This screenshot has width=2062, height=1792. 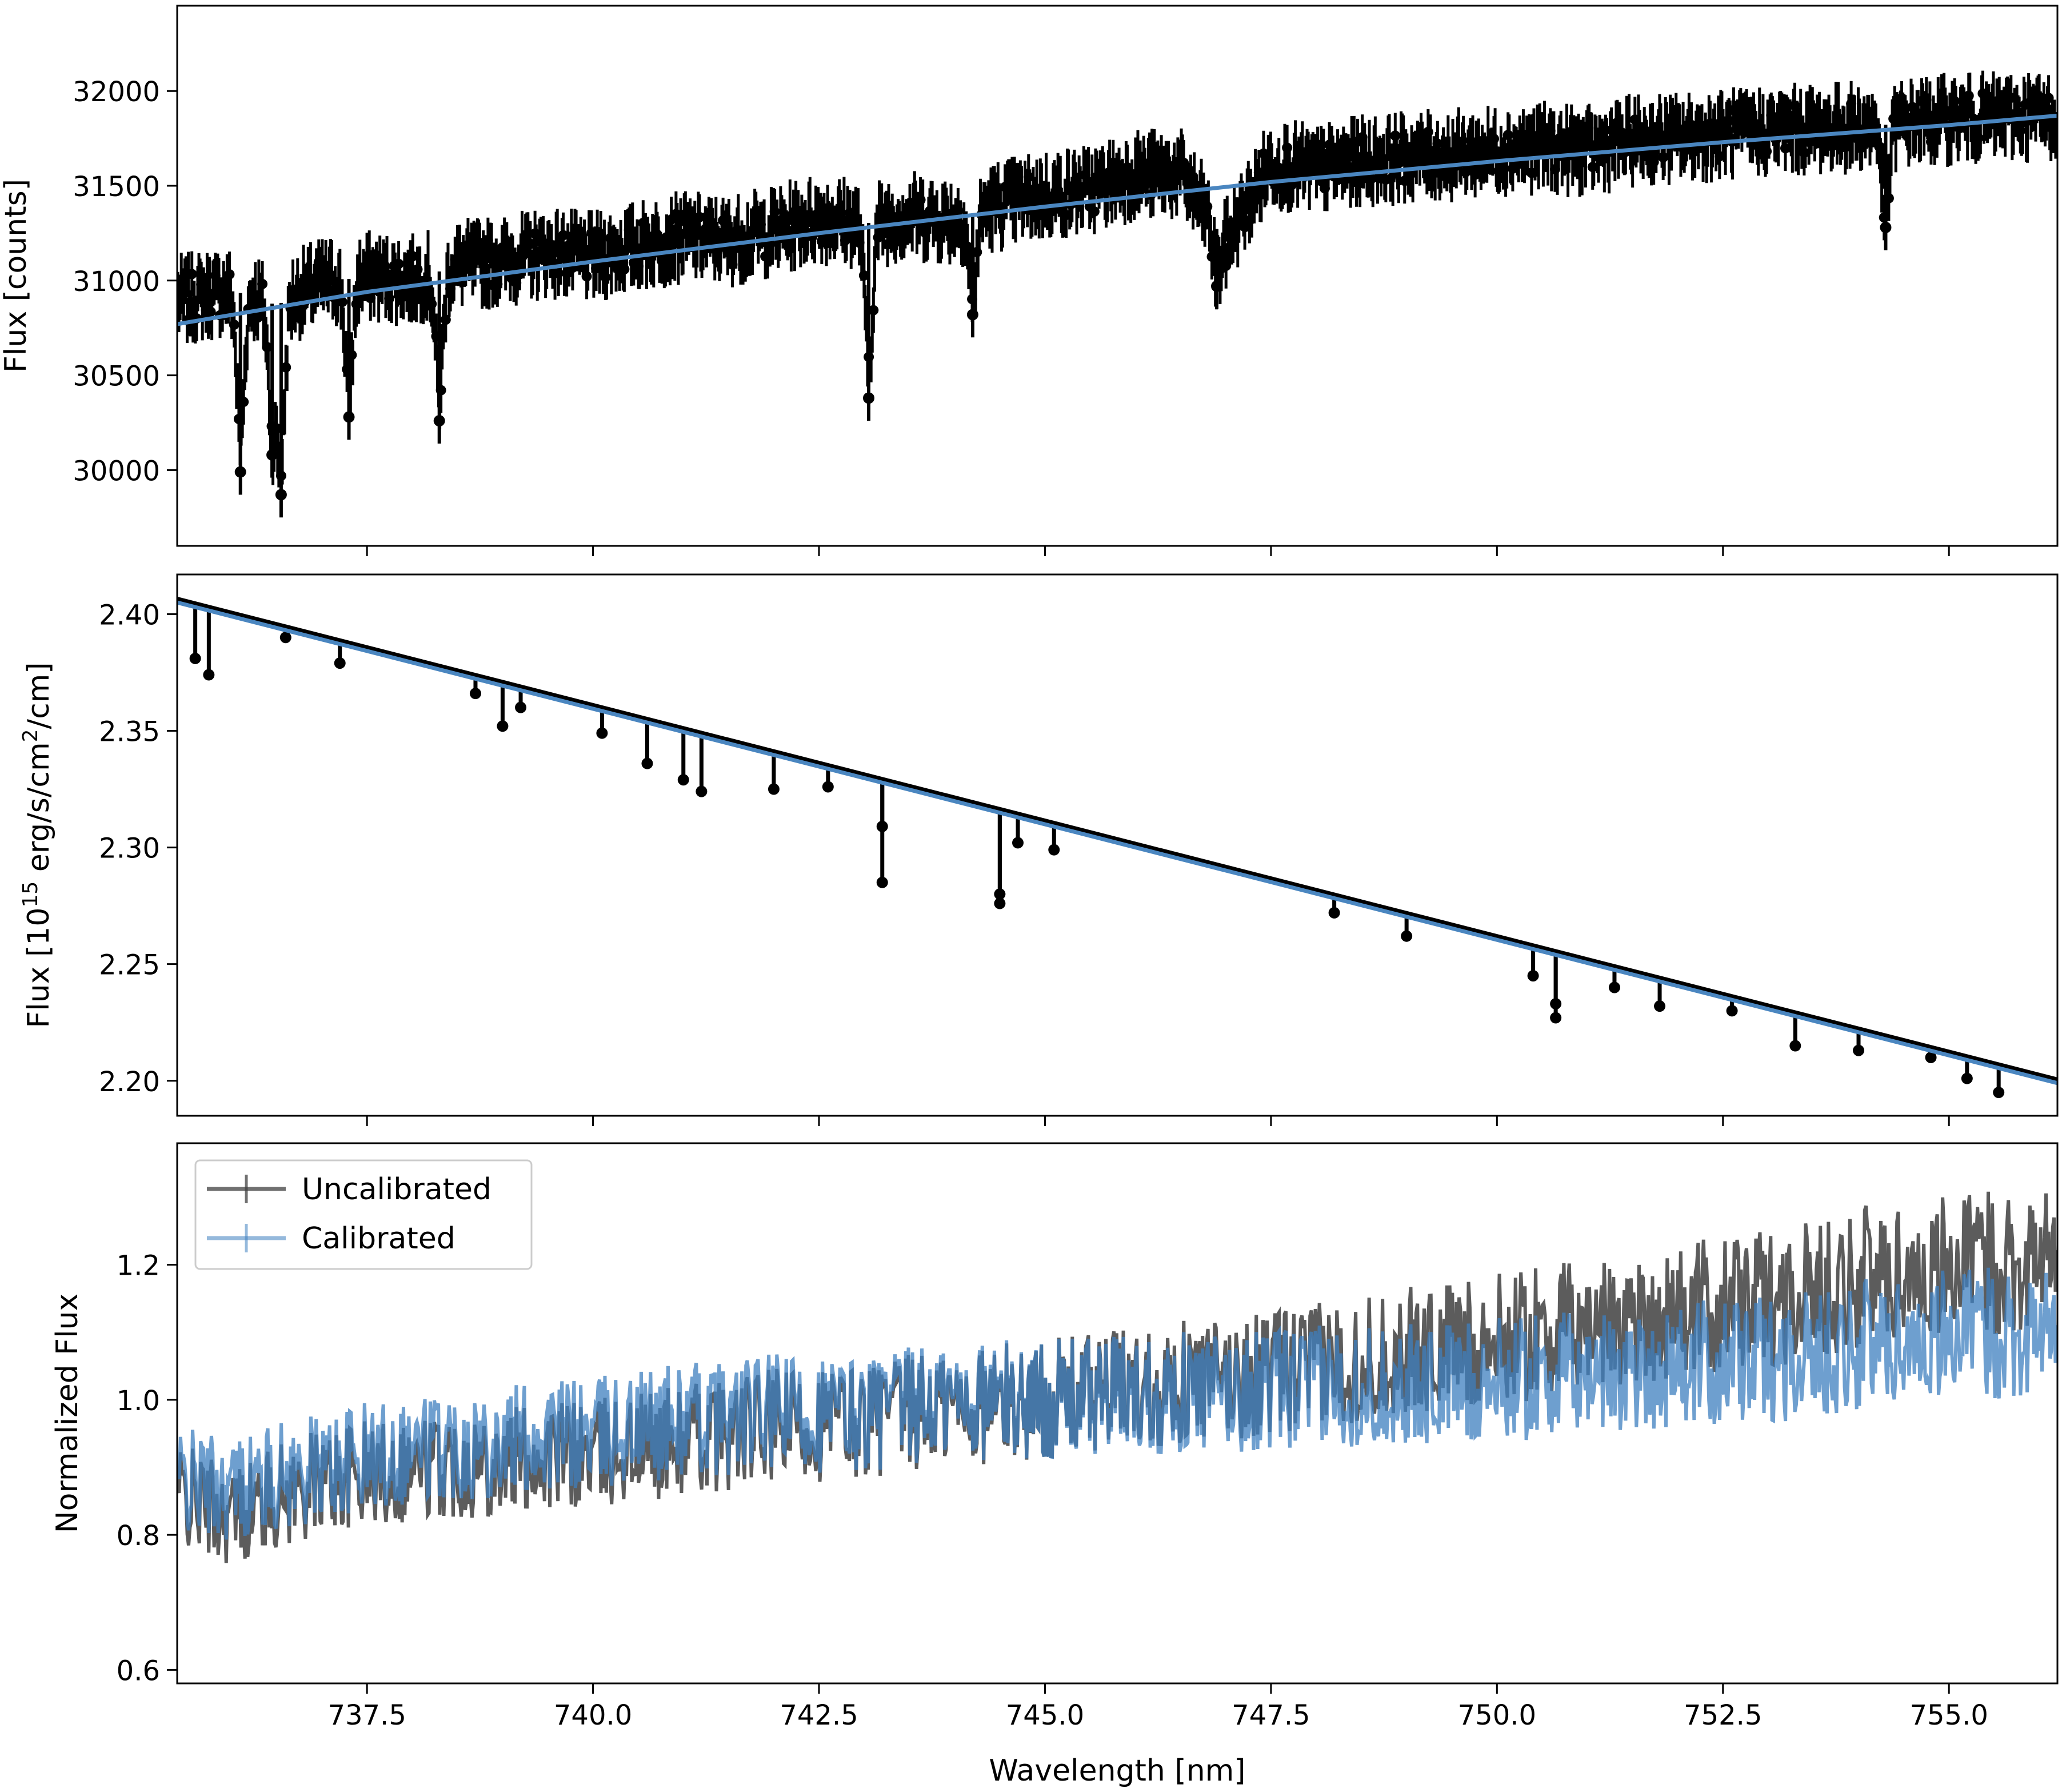 What do you see at coordinates (30, 735) in the screenshot?
I see `ylabel-exponent-2: 2` at bounding box center [30, 735].